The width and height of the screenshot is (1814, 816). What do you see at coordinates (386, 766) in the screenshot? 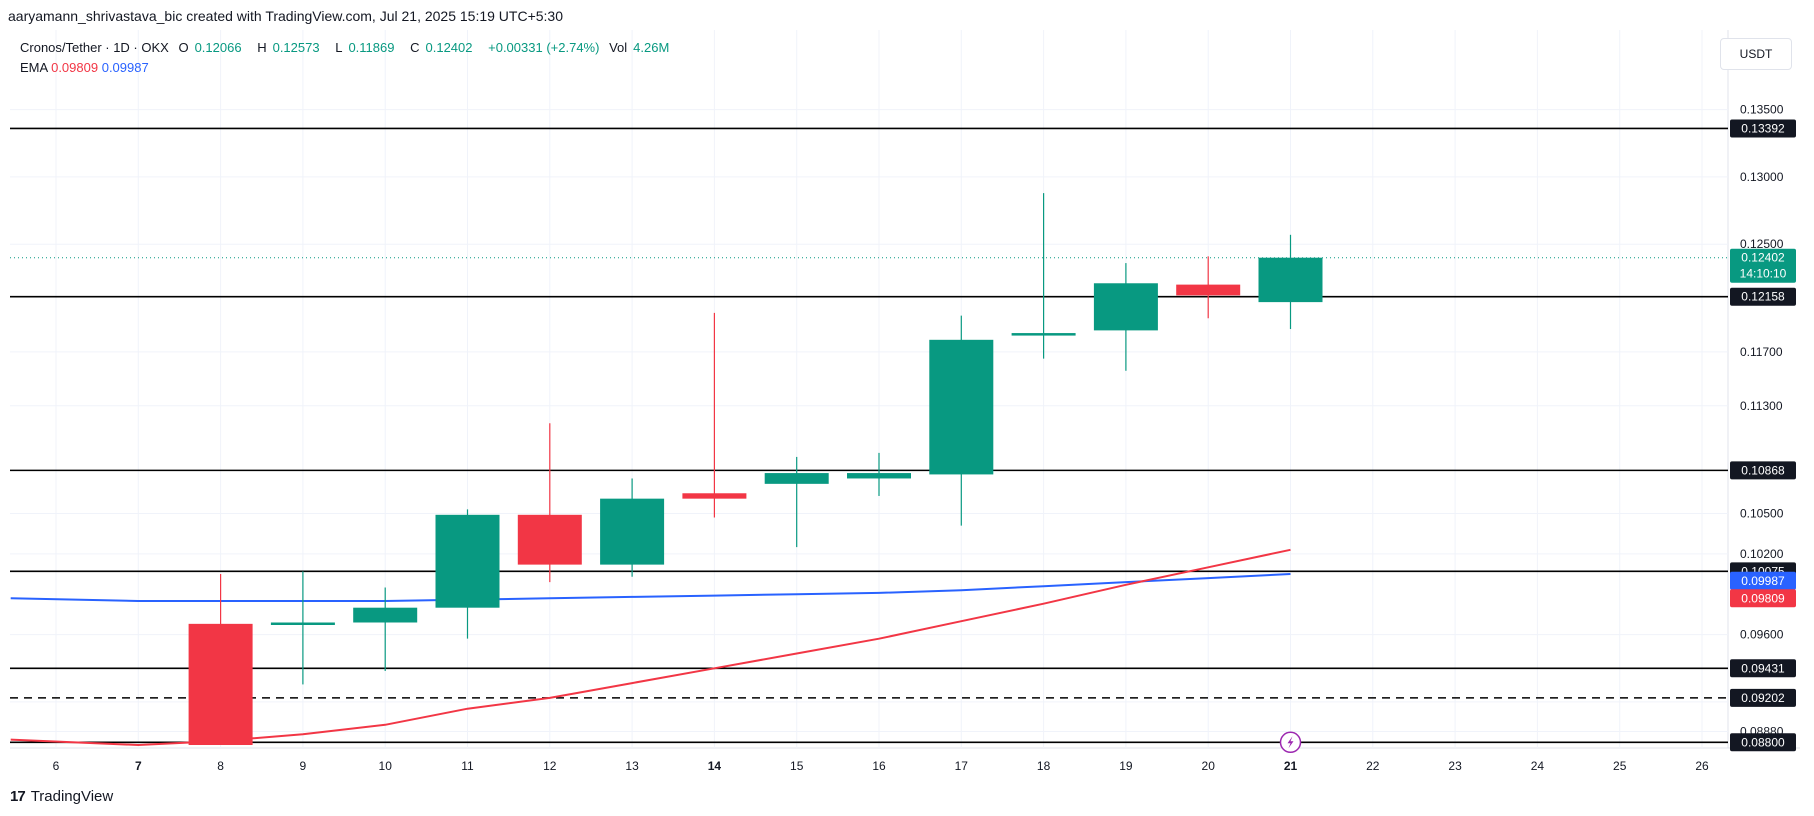
I see `x-tick-label: 10` at bounding box center [386, 766].